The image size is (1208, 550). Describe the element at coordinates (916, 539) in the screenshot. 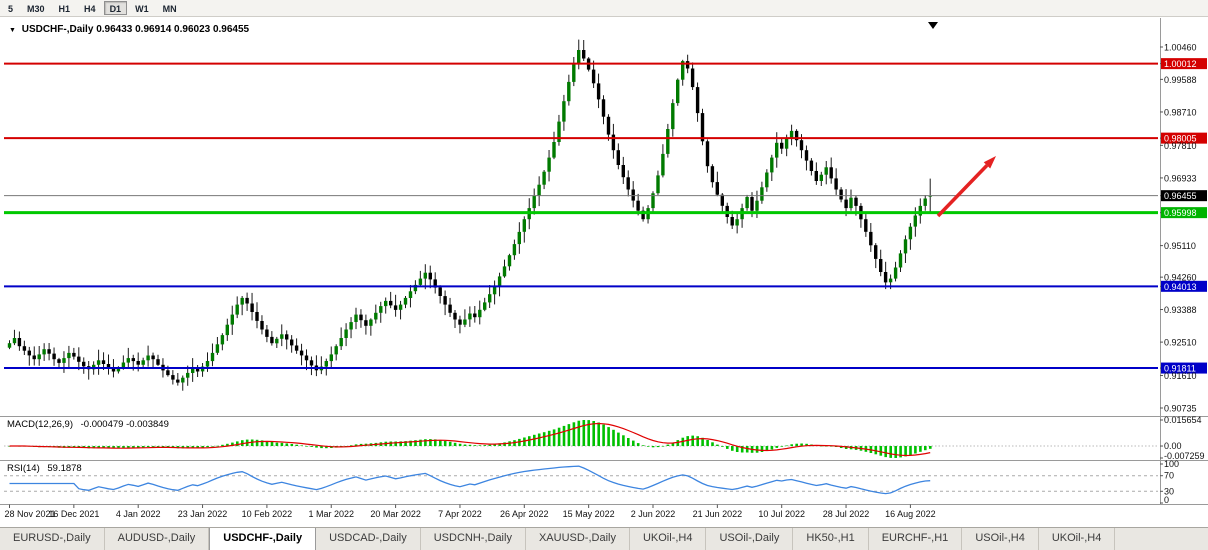

I see `symbol-tab-eurchf-h1: EURCHF-,H1` at that location.